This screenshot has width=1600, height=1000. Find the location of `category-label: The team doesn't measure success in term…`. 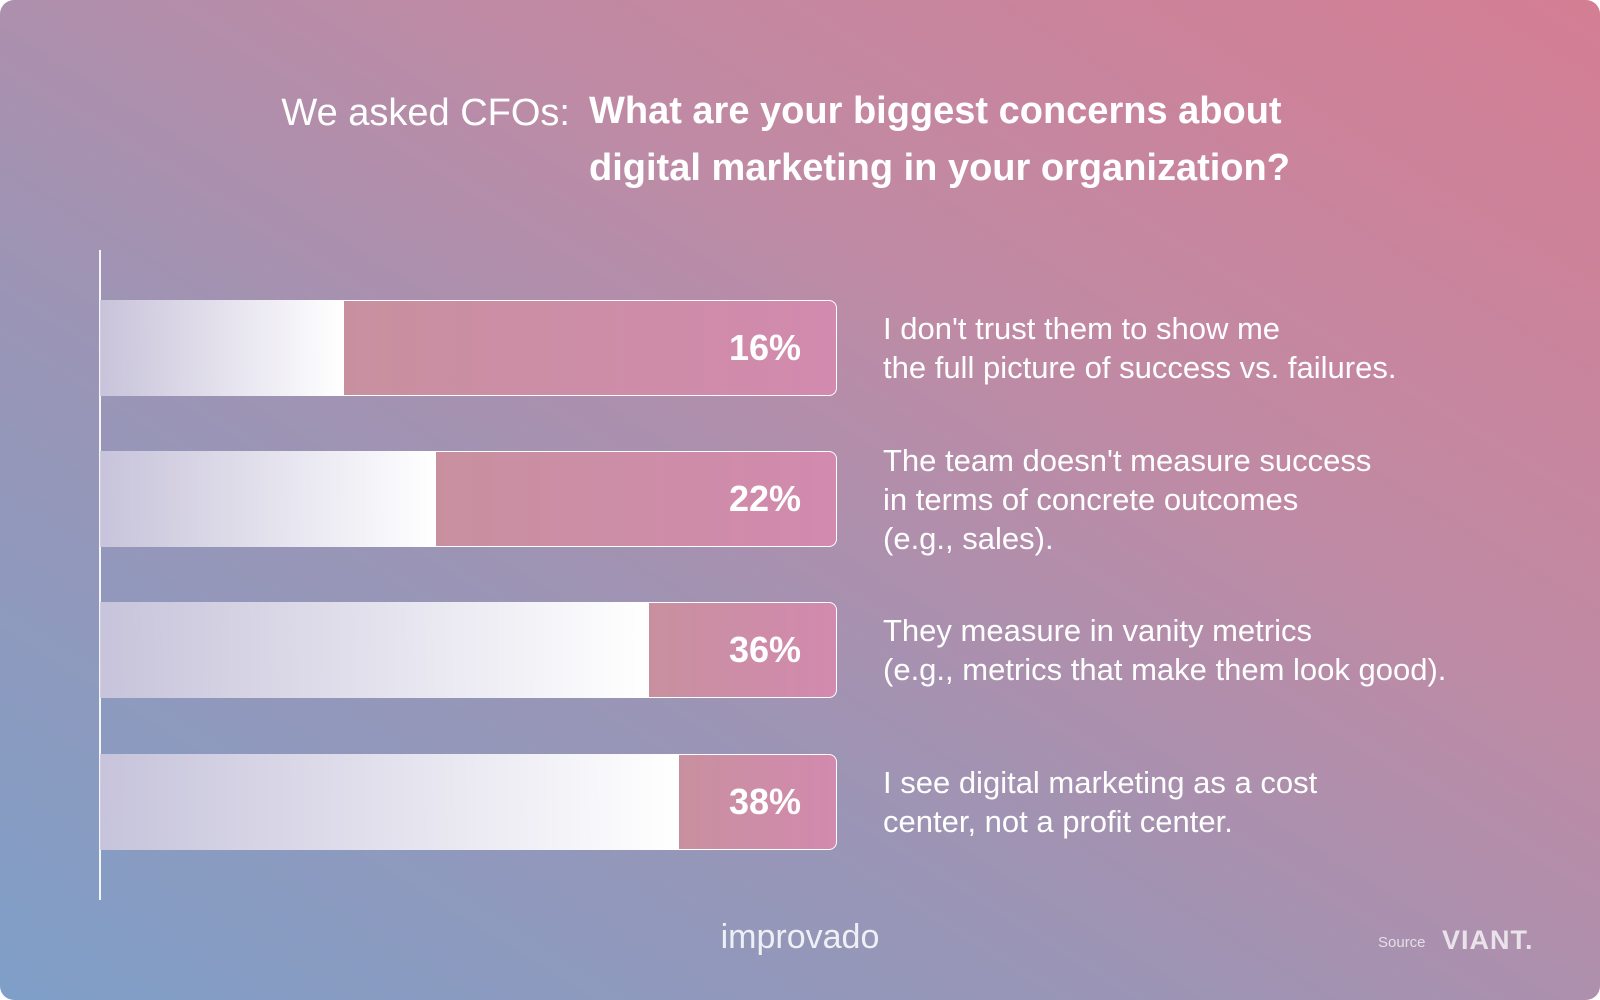

category-label: The team doesn't measure success in term… is located at coordinates (1127, 499).